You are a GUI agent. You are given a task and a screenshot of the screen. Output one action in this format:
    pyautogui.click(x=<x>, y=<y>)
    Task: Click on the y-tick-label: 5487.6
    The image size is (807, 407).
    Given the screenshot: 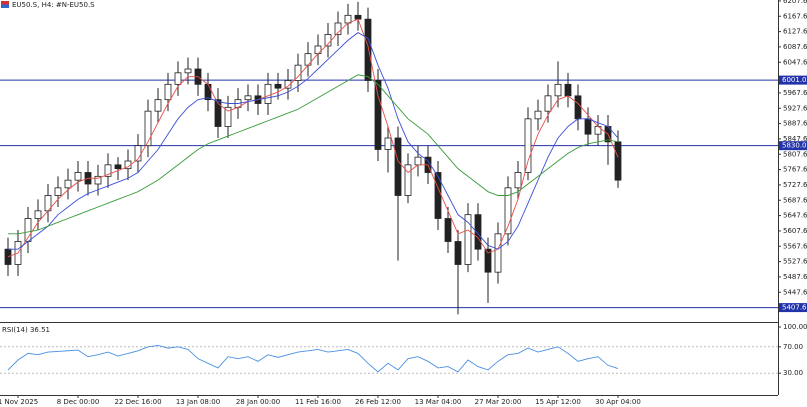 What is the action you would take?
    pyautogui.click(x=795, y=277)
    